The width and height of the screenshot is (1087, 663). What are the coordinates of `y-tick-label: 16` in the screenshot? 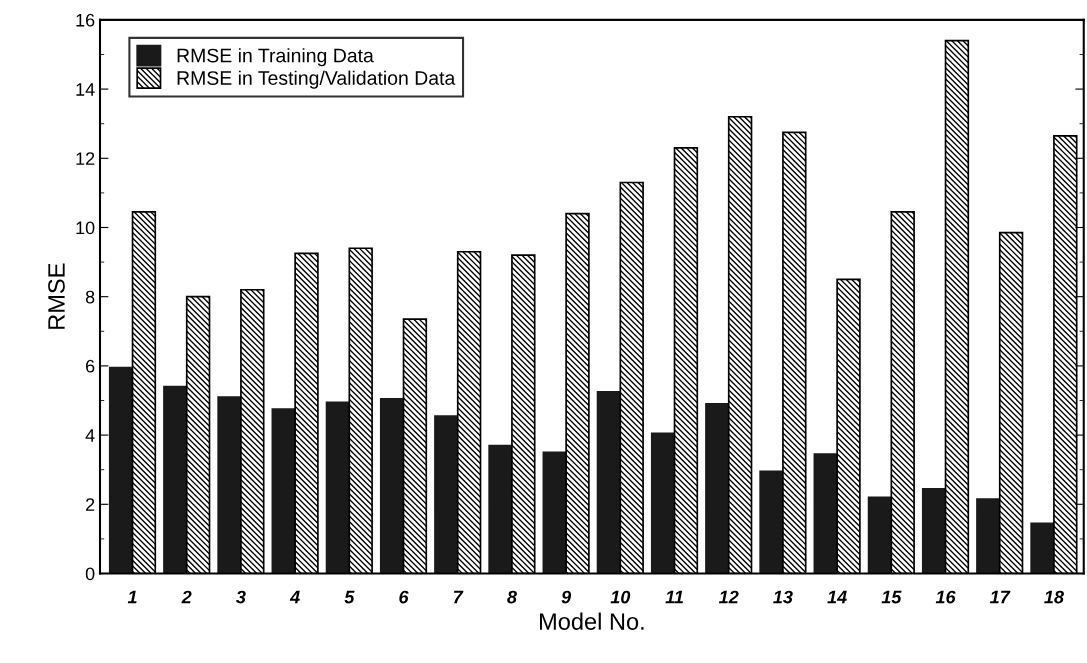 It's located at (85, 20).